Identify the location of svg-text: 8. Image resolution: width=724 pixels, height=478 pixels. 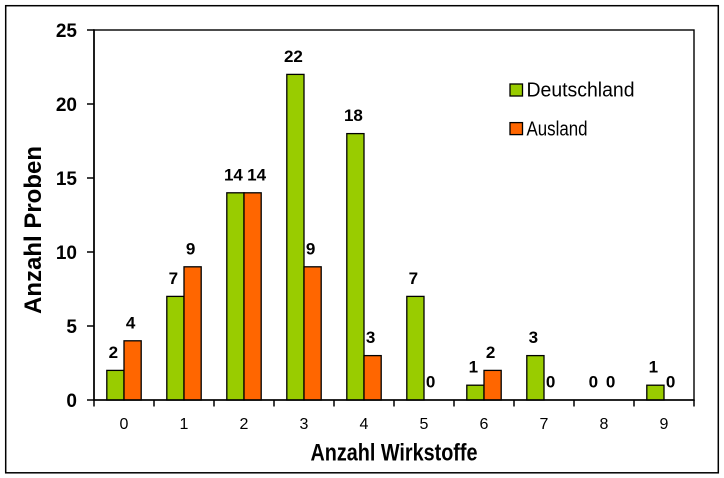
(604, 424).